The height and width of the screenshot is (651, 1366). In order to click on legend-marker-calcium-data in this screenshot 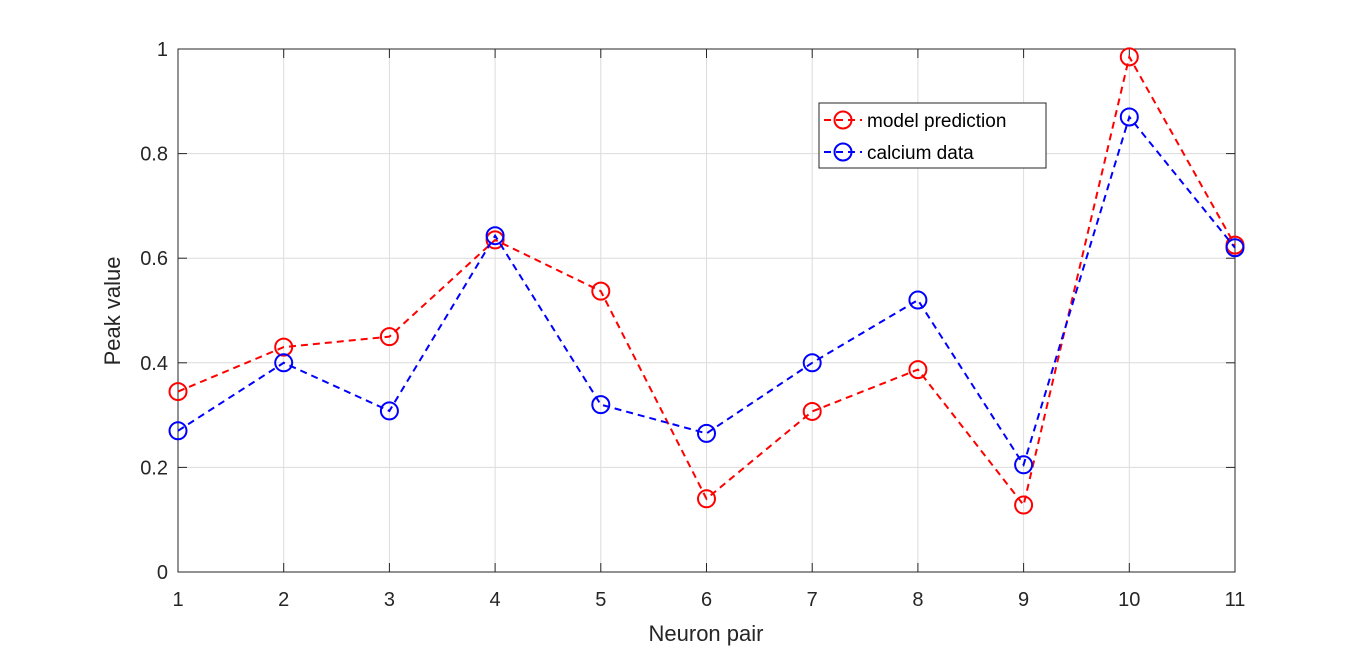, I will do `click(843, 152)`.